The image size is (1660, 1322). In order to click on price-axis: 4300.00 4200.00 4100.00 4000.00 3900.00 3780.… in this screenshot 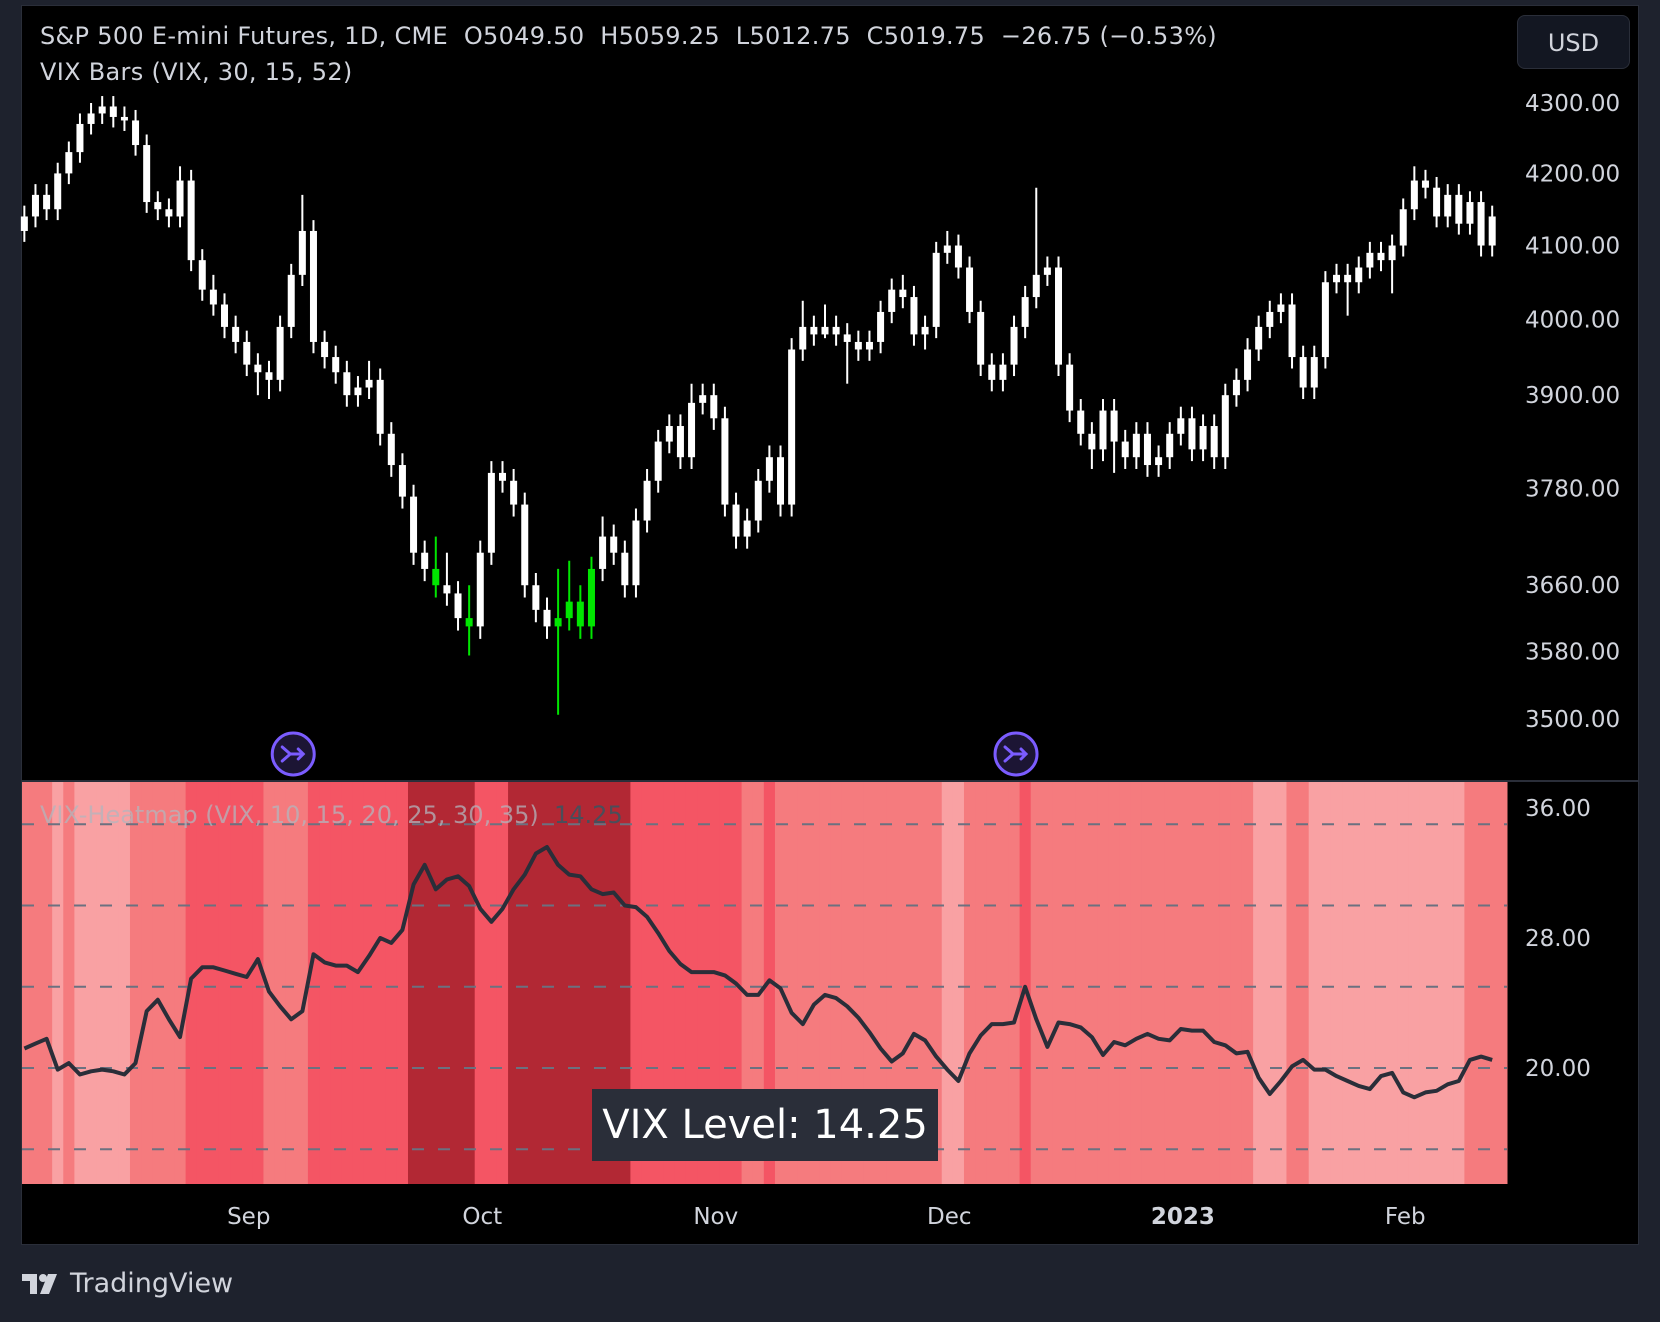, I will do `click(1572, 412)`.